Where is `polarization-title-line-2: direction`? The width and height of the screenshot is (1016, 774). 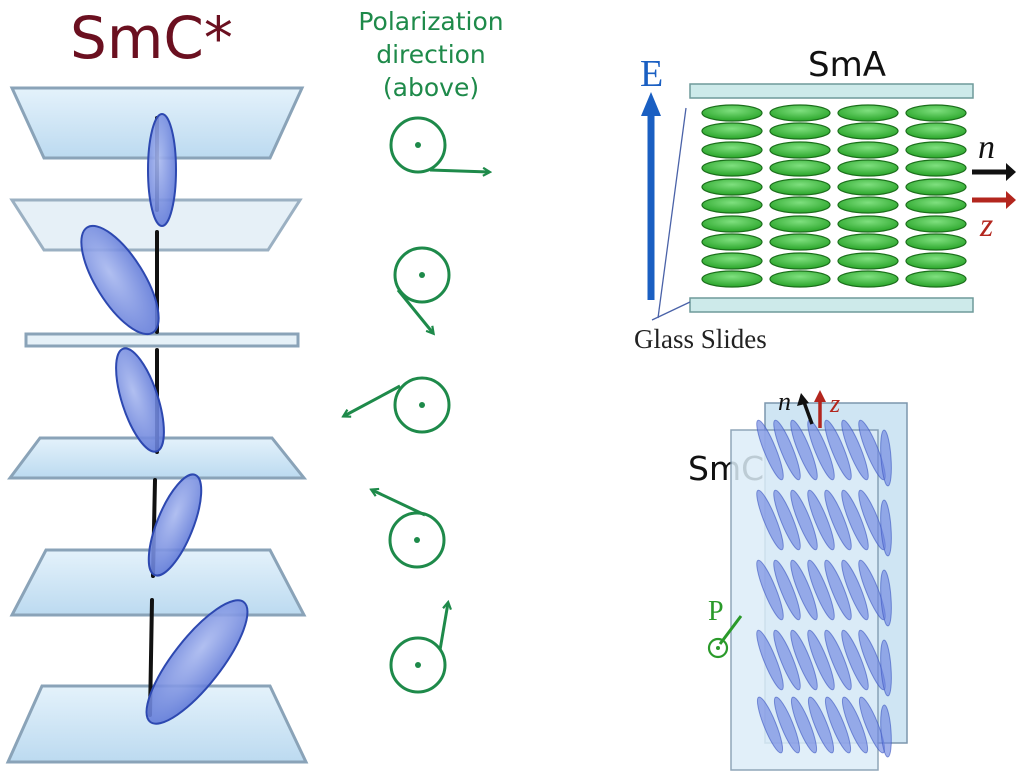 polarization-title-line-2: direction is located at coordinates (431, 54).